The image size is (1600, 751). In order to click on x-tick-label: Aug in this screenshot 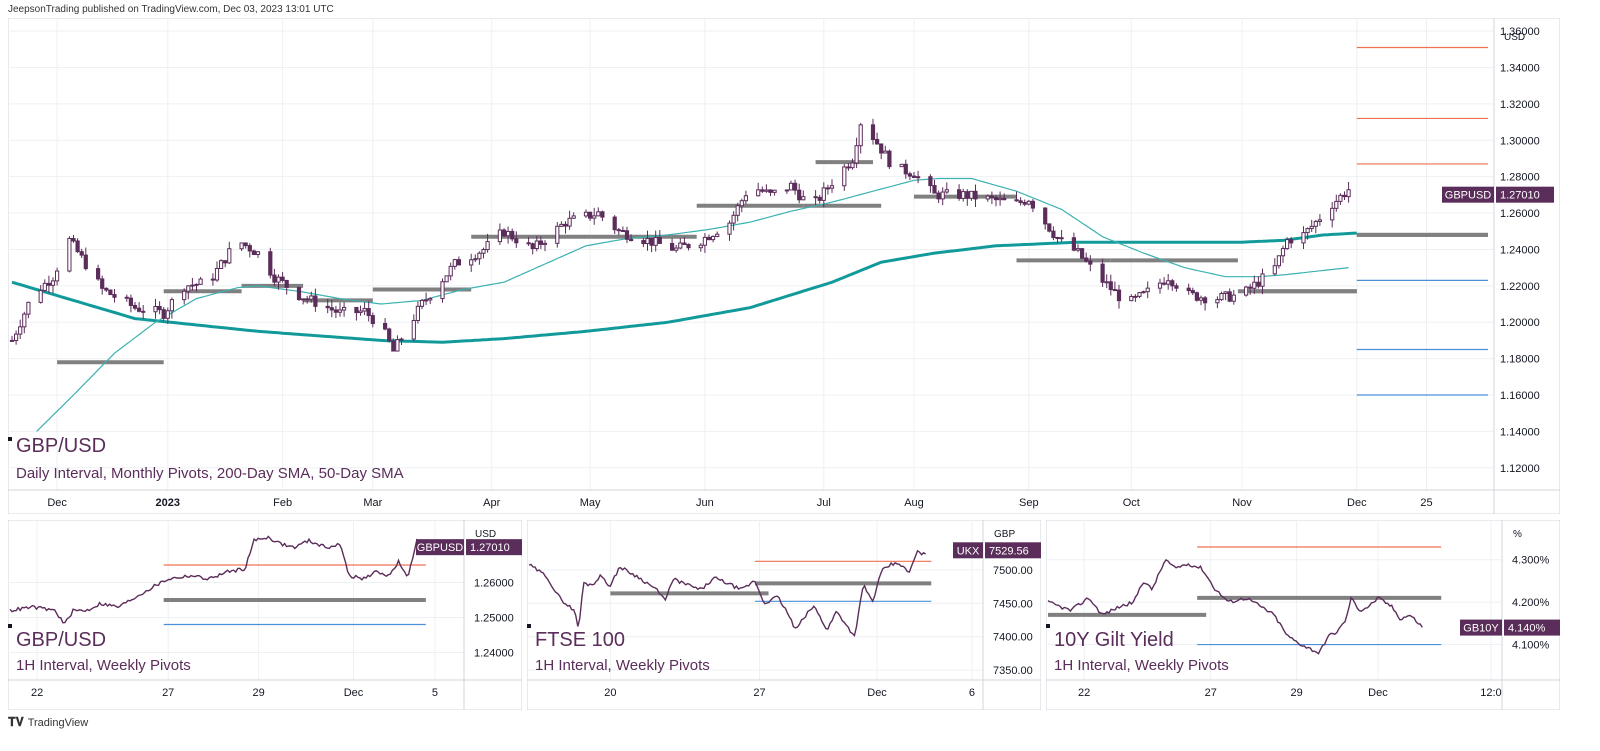, I will do `click(914, 503)`.